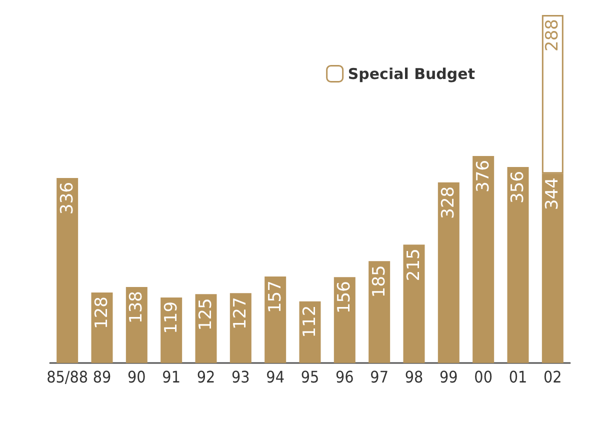 The height and width of the screenshot is (443, 590). I want to click on data-label: 157, so click(275, 297).